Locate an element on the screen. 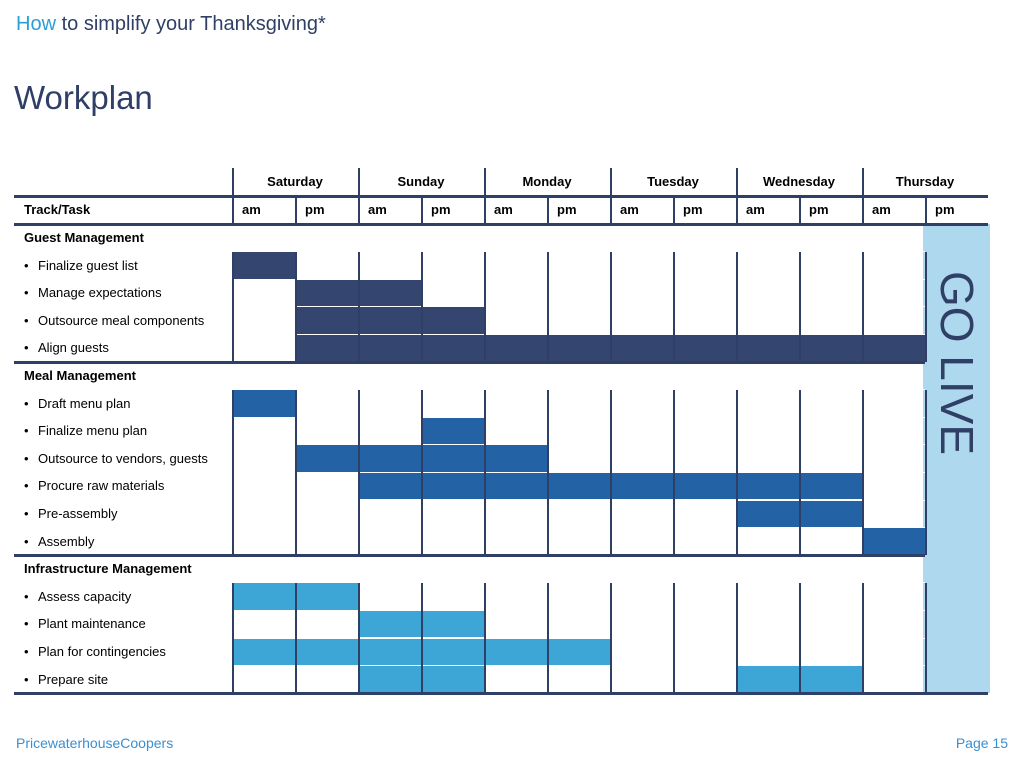 This screenshot has width=1024, height=768. task-text: Align guests is located at coordinates (73, 348).